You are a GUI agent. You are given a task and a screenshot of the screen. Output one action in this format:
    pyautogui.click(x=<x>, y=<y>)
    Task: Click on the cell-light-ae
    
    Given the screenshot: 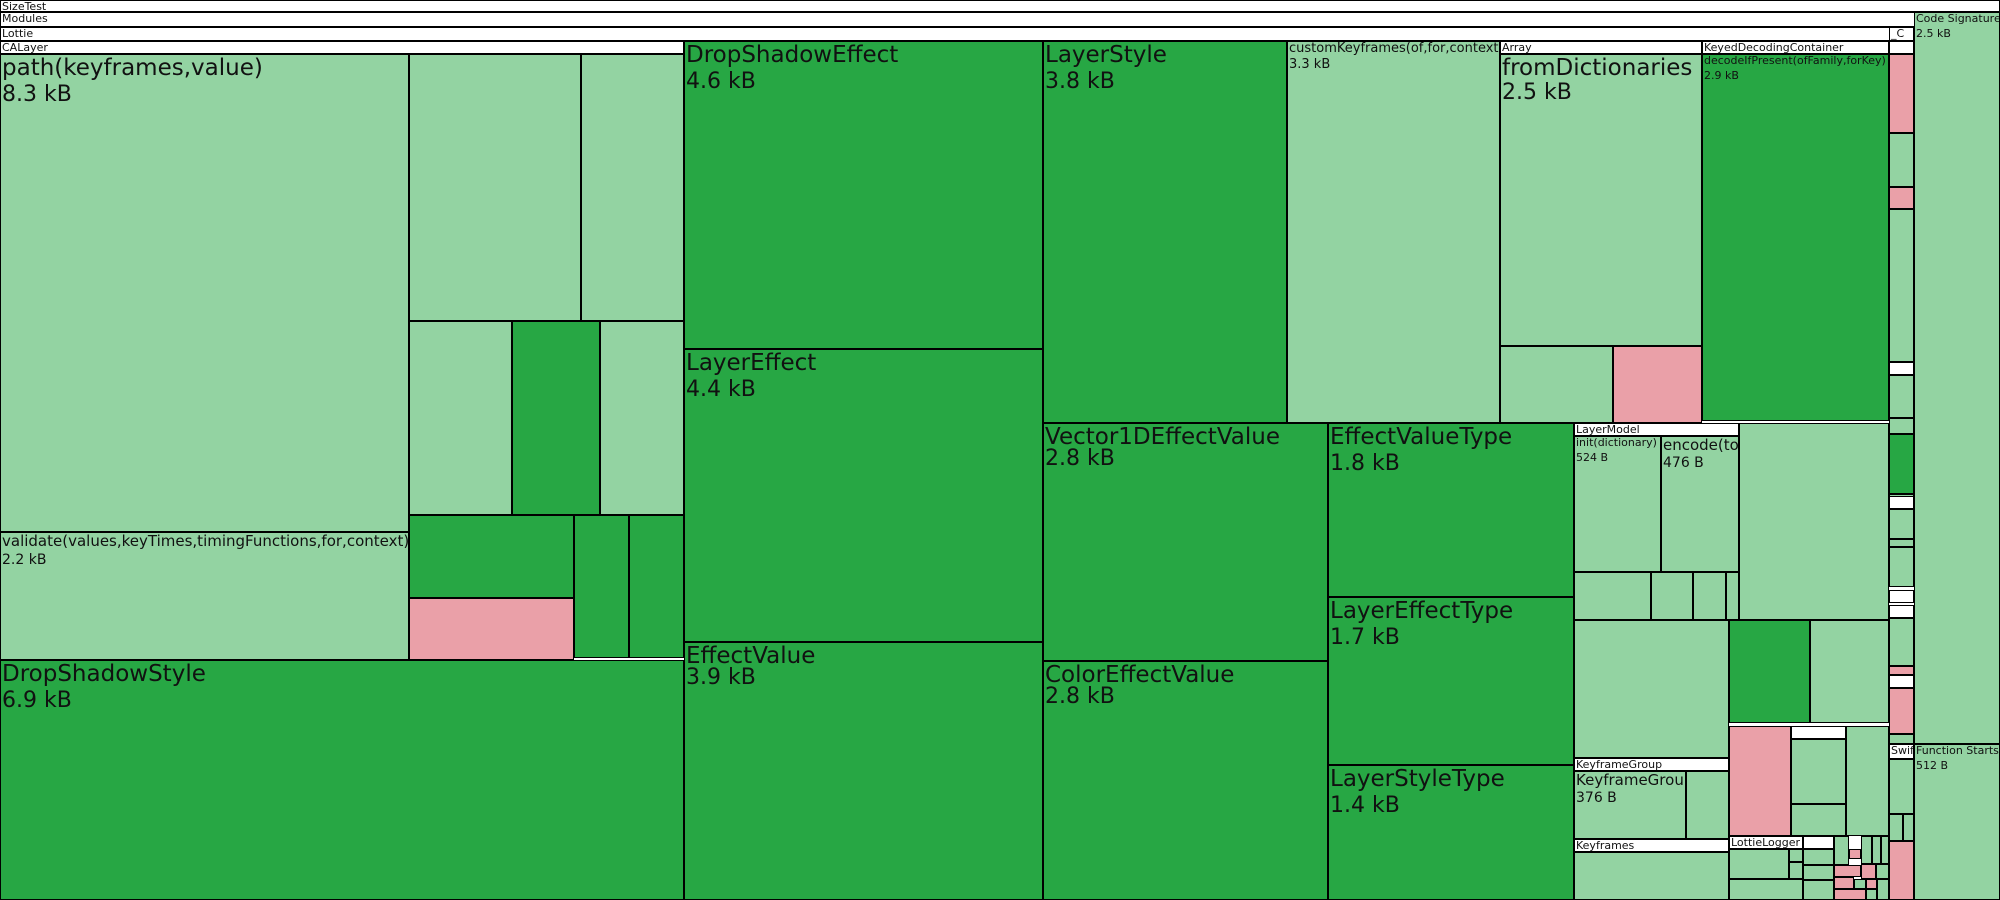 What is the action you would take?
    pyautogui.click(x=1883, y=889)
    